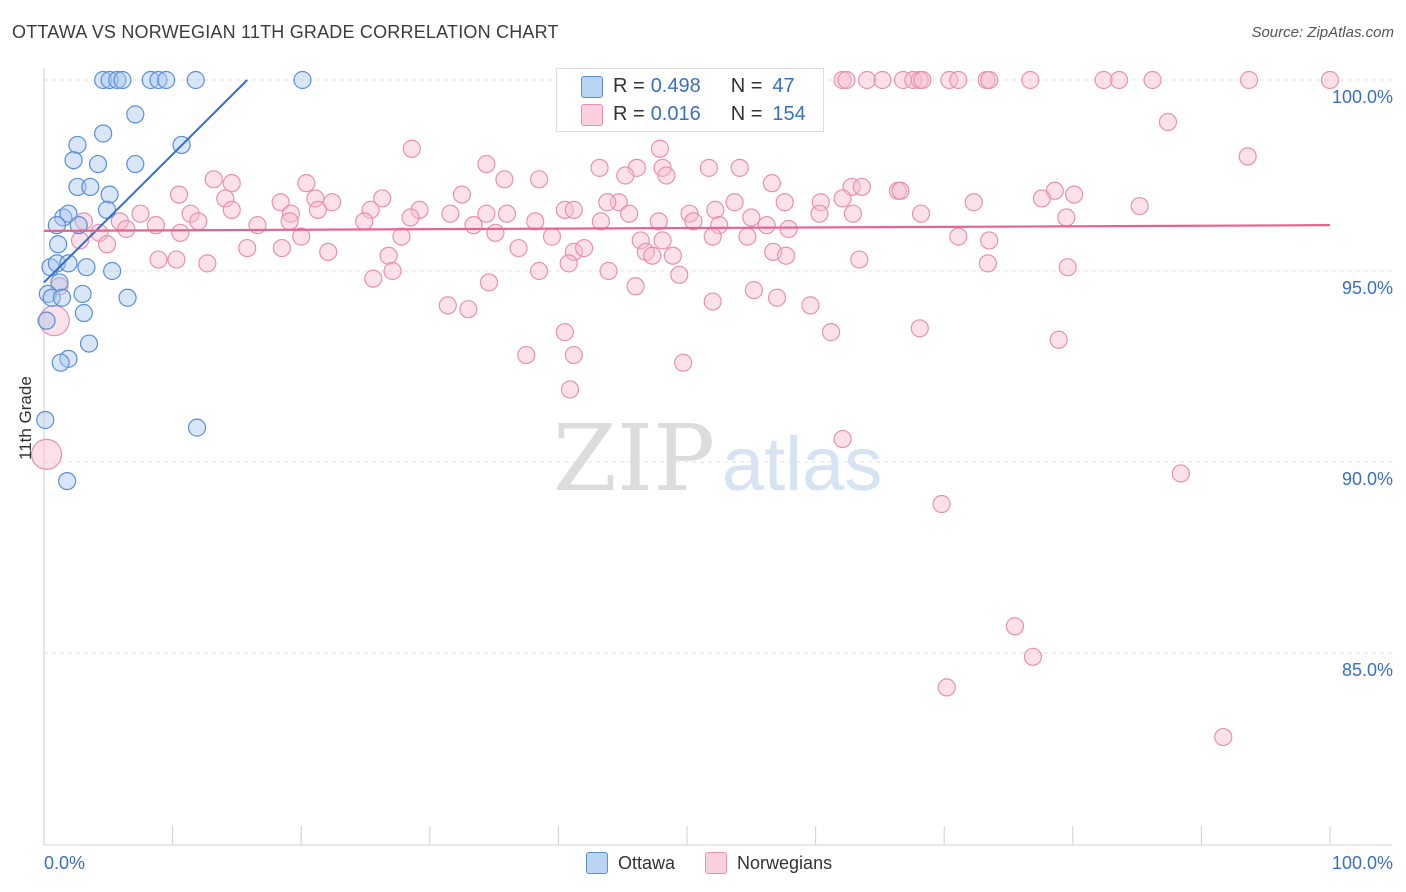  What do you see at coordinates (1362, 863) in the screenshot?
I see `x-tick-label: 100.0%` at bounding box center [1362, 863].